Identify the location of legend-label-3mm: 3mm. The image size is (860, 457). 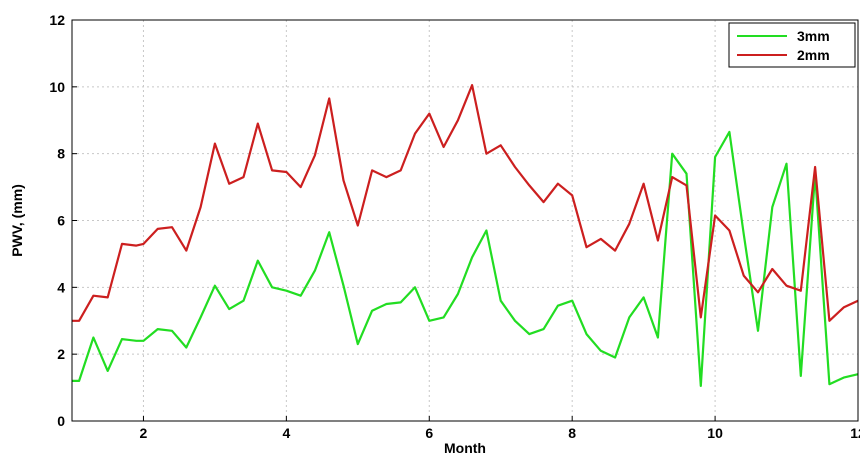
(813, 36).